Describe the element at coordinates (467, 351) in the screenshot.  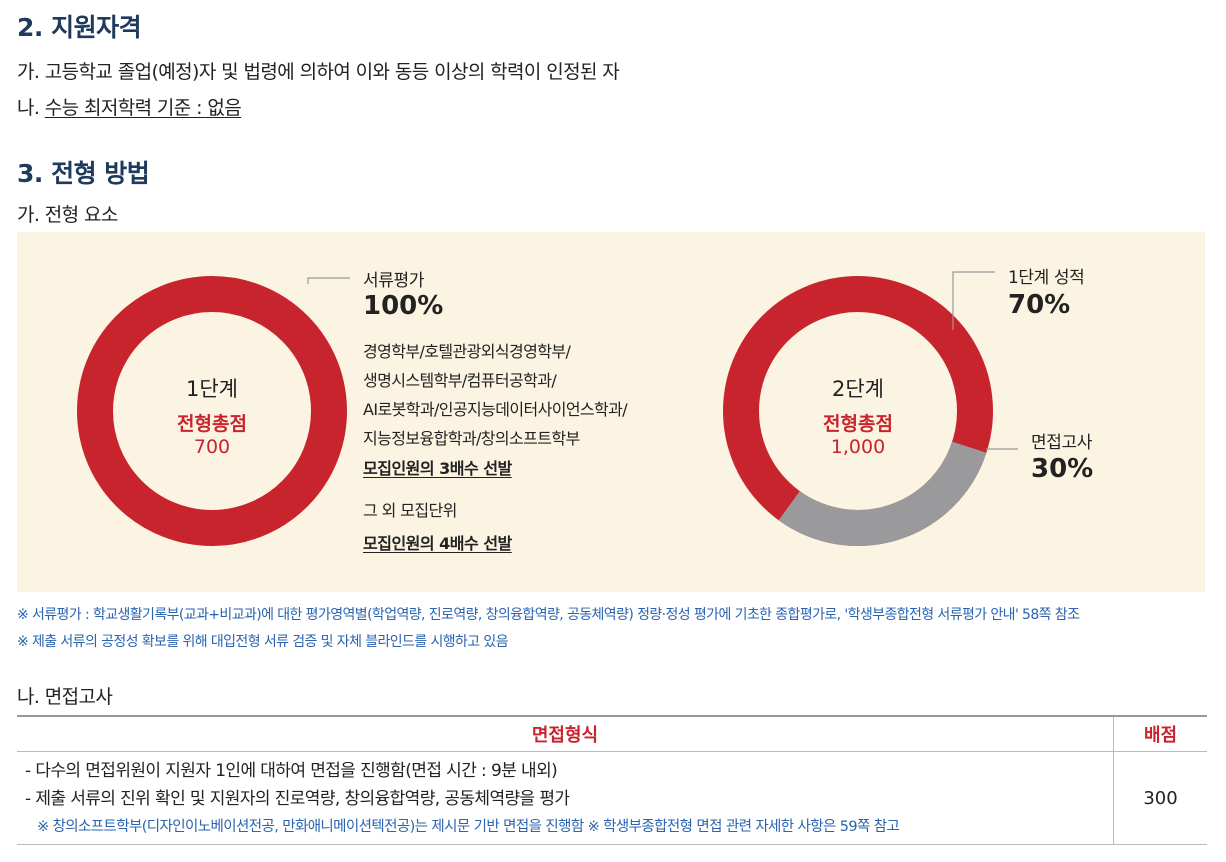
I see `department-line: 경영학부/호텔관광외식경영학부/` at that location.